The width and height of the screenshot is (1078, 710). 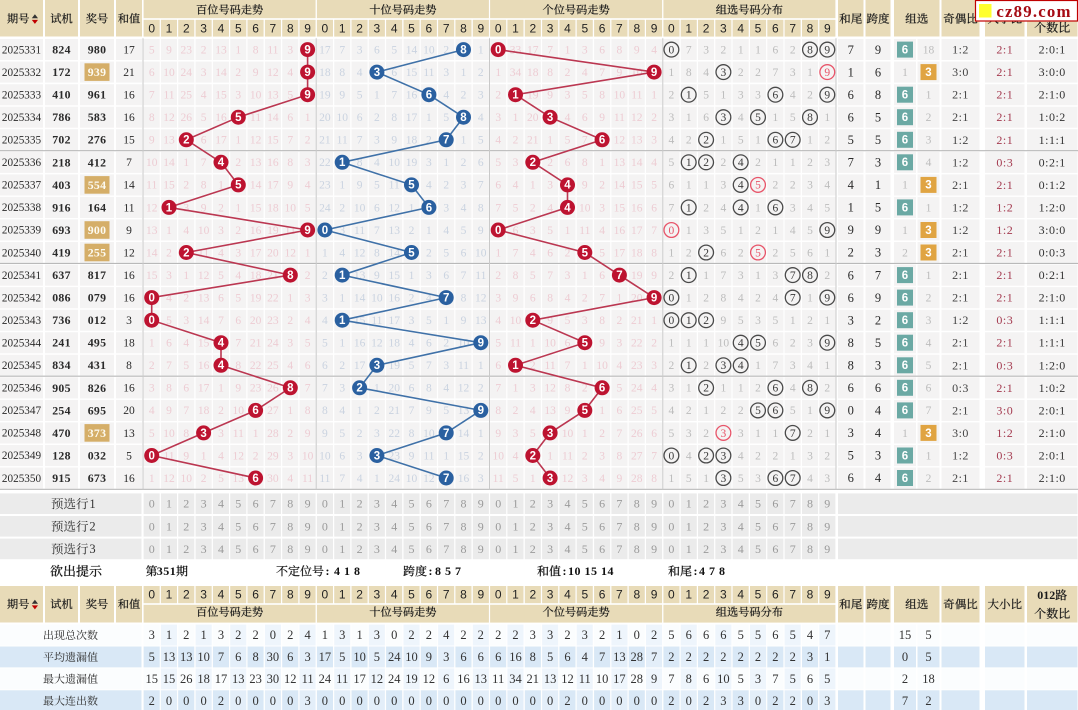 What do you see at coordinates (97, 365) in the screenshot?
I see `svg-text: 431` at bounding box center [97, 365].